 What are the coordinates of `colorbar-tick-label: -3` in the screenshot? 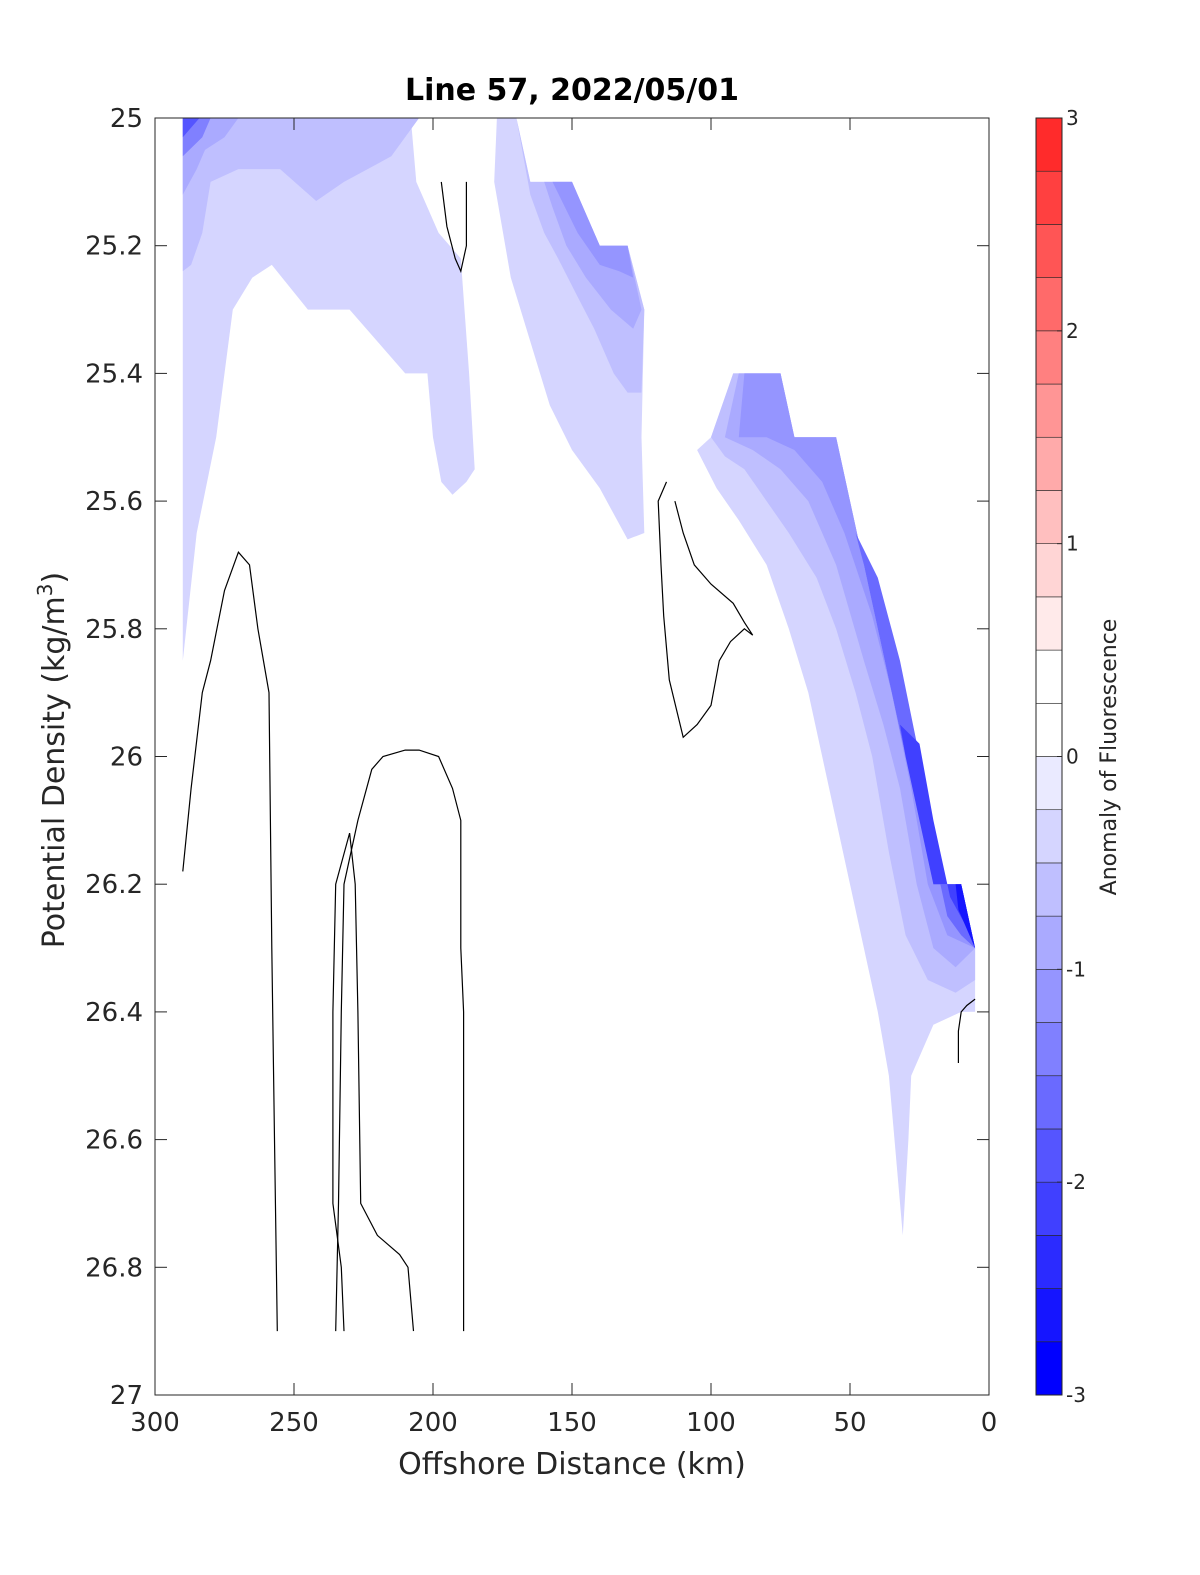 It's located at (1076, 1395).